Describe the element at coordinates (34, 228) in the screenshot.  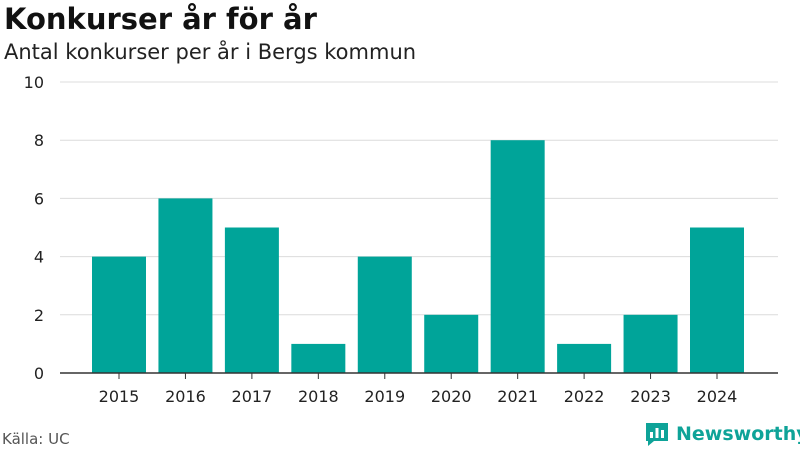
I see `y-axis-ticks: 0 2 4 6 8 10` at that location.